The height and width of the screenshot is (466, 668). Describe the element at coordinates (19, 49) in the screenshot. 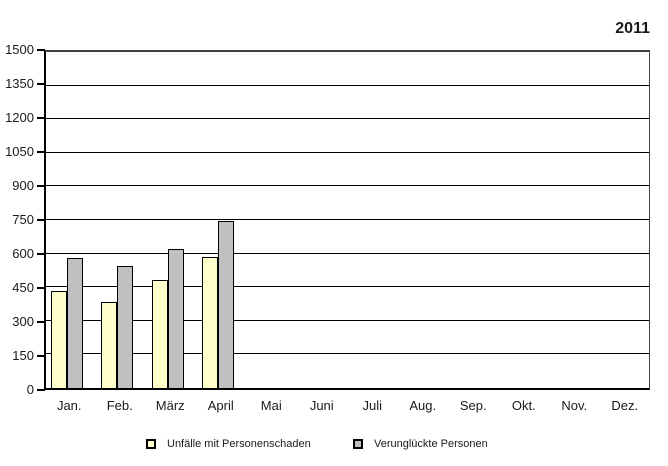

I see `y-tick-label-1500: 1500` at that location.